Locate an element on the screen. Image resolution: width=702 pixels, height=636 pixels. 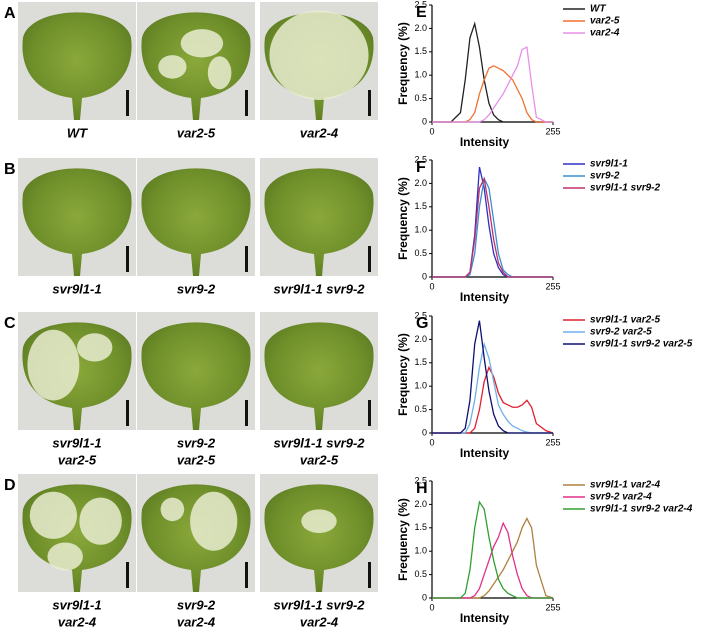
genotype-label: WT is located at coordinates (77, 132).